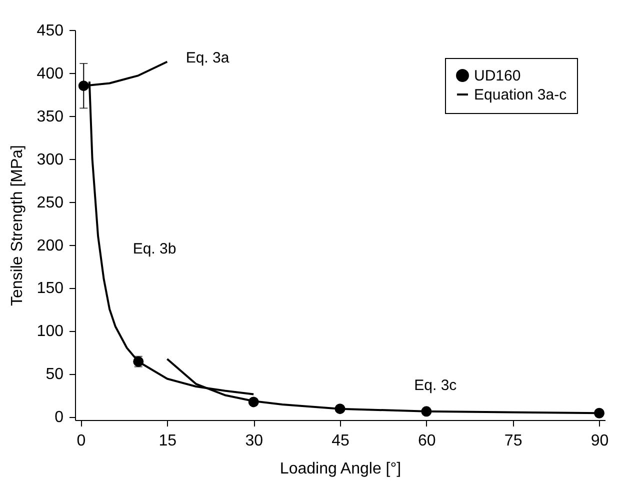  I want to click on y-tick-label: 350, so click(50, 117).